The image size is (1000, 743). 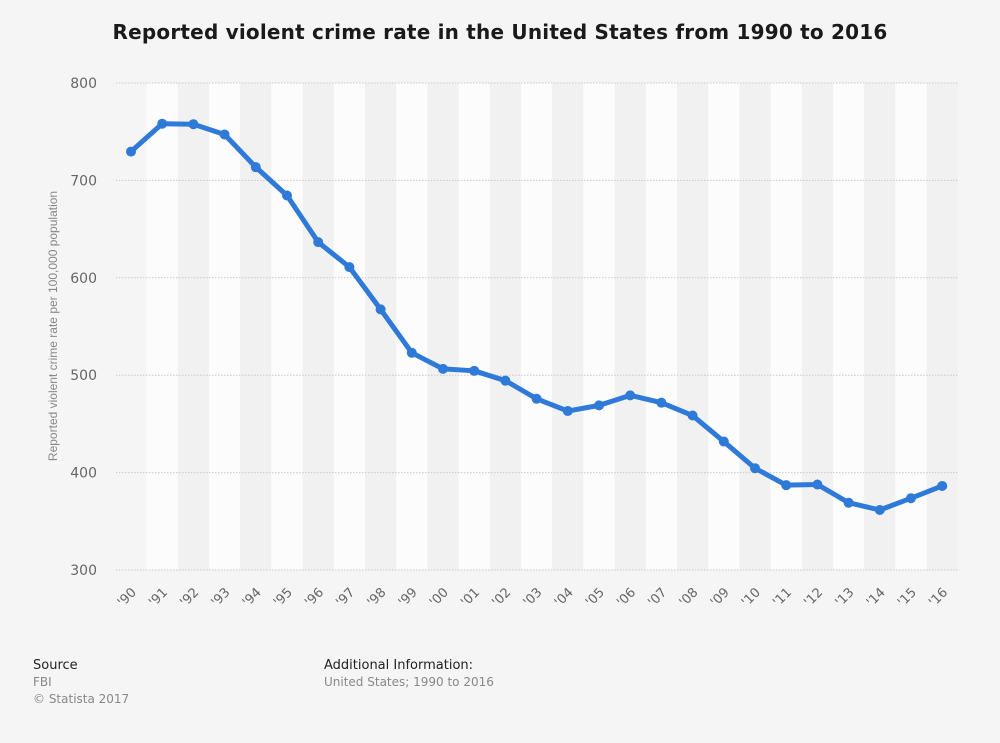 What do you see at coordinates (83, 327) in the screenshot?
I see `y-axis-ticks: 300 400 500 600 700 800` at bounding box center [83, 327].